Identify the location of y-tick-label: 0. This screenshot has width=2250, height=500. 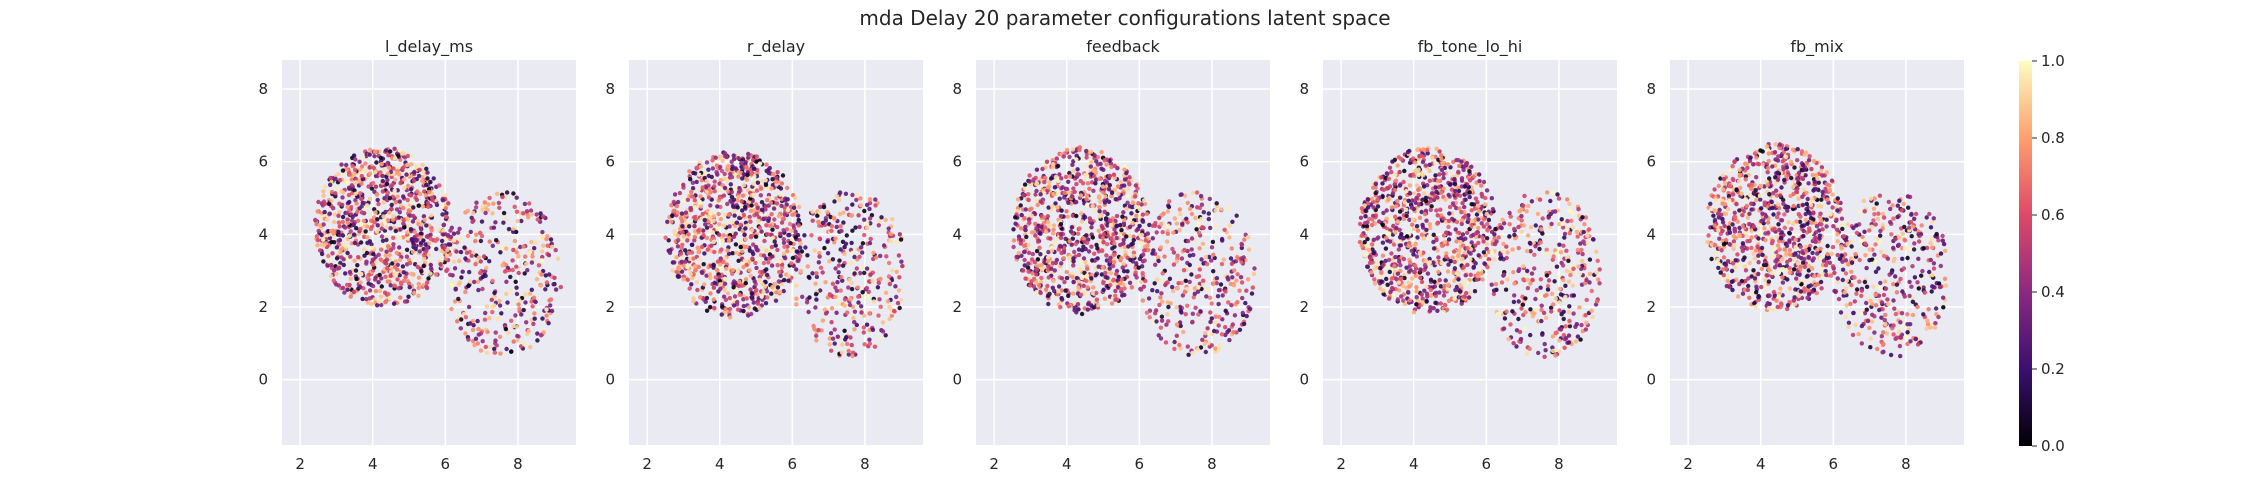
(263, 380).